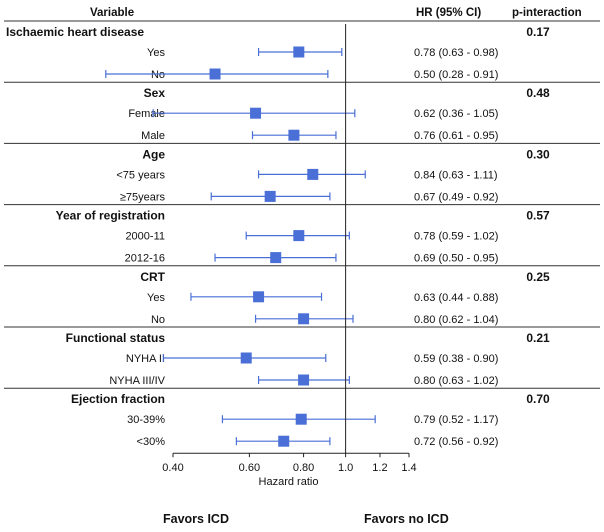 The width and height of the screenshot is (604, 532). What do you see at coordinates (319, 135) in the screenshot?
I see `forest-row: Male 0.76 (0.61 - 0.95)` at bounding box center [319, 135].